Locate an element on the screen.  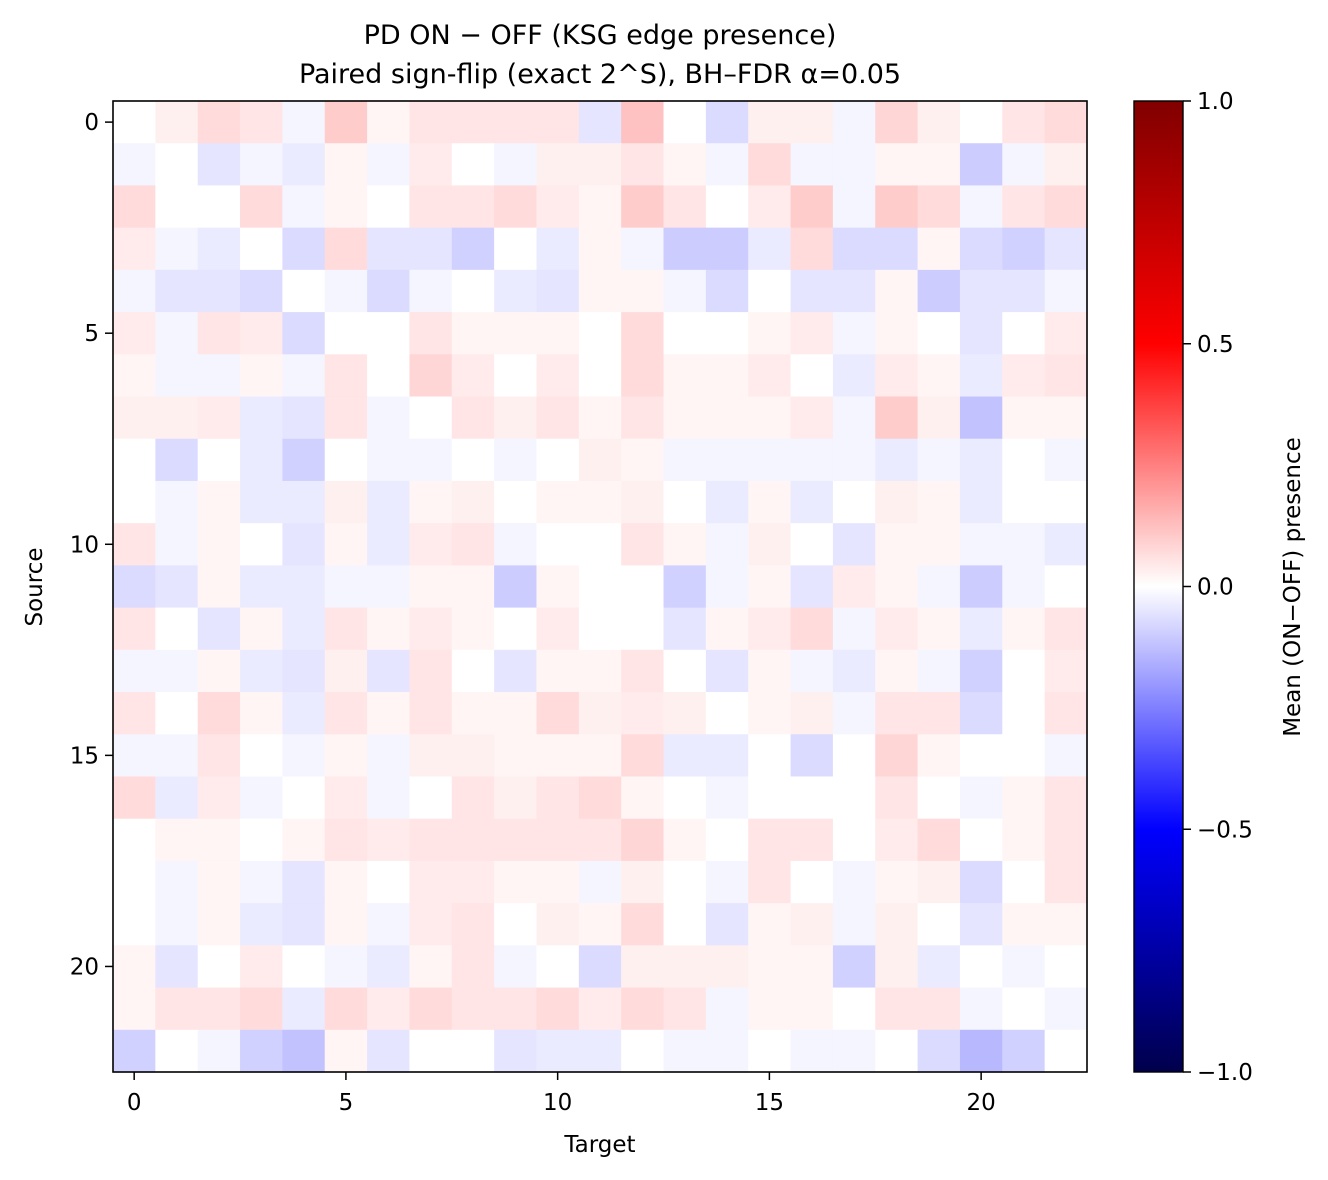
x-tick-label: 5 is located at coordinates (346, 1103).